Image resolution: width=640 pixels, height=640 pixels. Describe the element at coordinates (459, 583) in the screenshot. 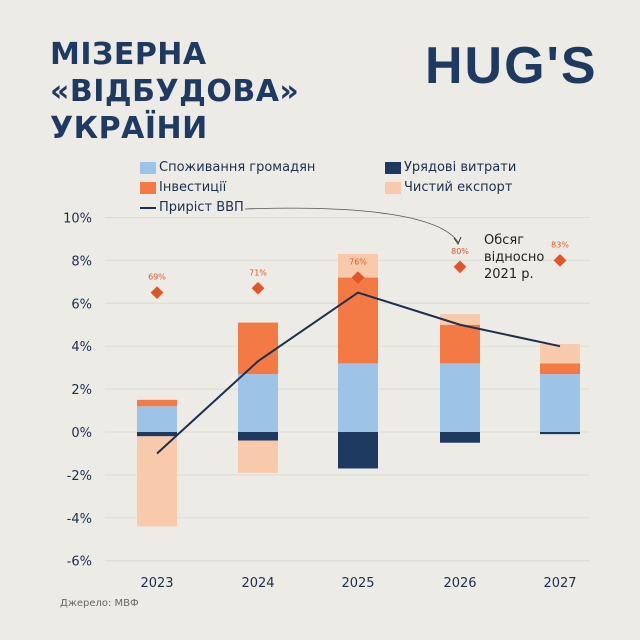

I see `x-tick-label: 2026` at that location.